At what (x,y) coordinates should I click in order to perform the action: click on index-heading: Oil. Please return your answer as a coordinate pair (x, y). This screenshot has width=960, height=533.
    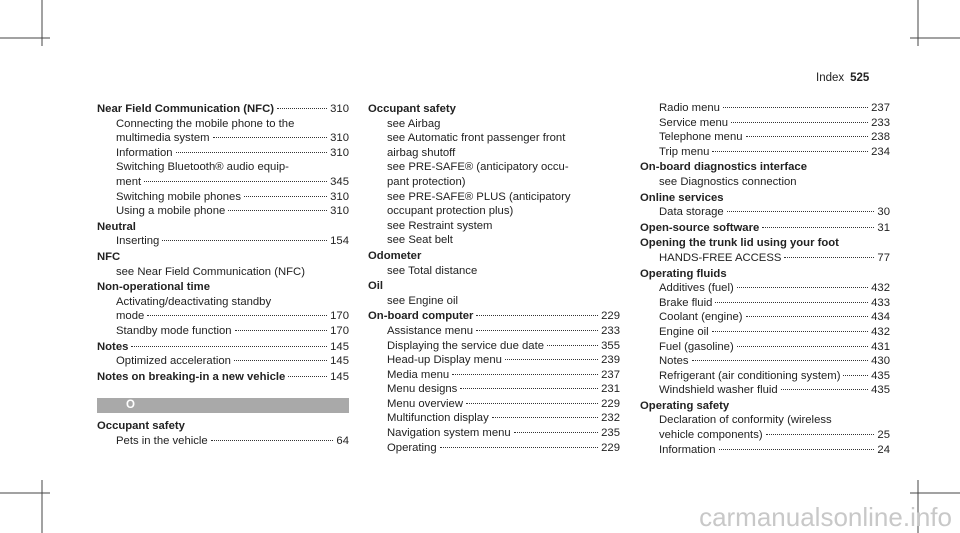
    Looking at the image, I should click on (494, 286).